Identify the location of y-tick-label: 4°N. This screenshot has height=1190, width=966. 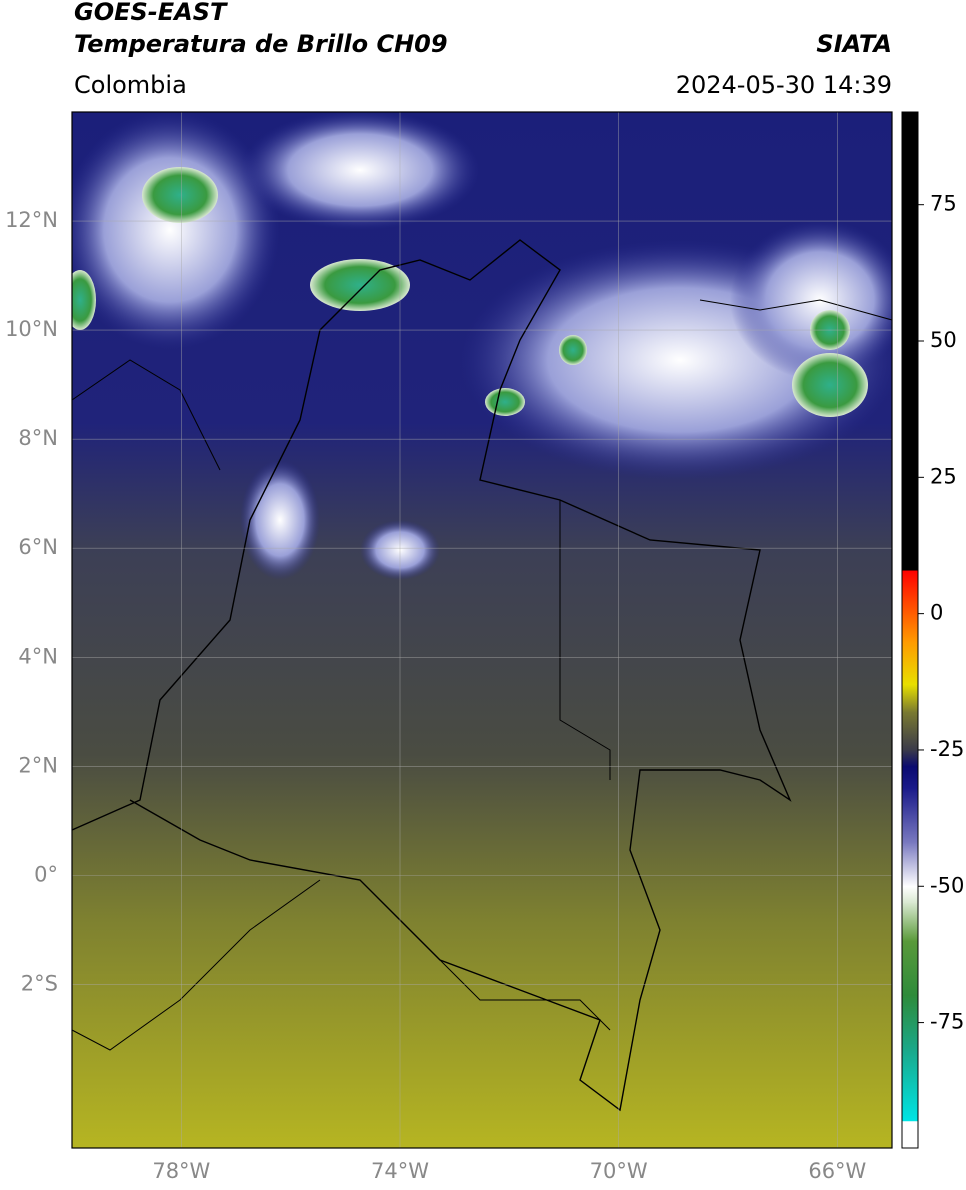
(38, 656).